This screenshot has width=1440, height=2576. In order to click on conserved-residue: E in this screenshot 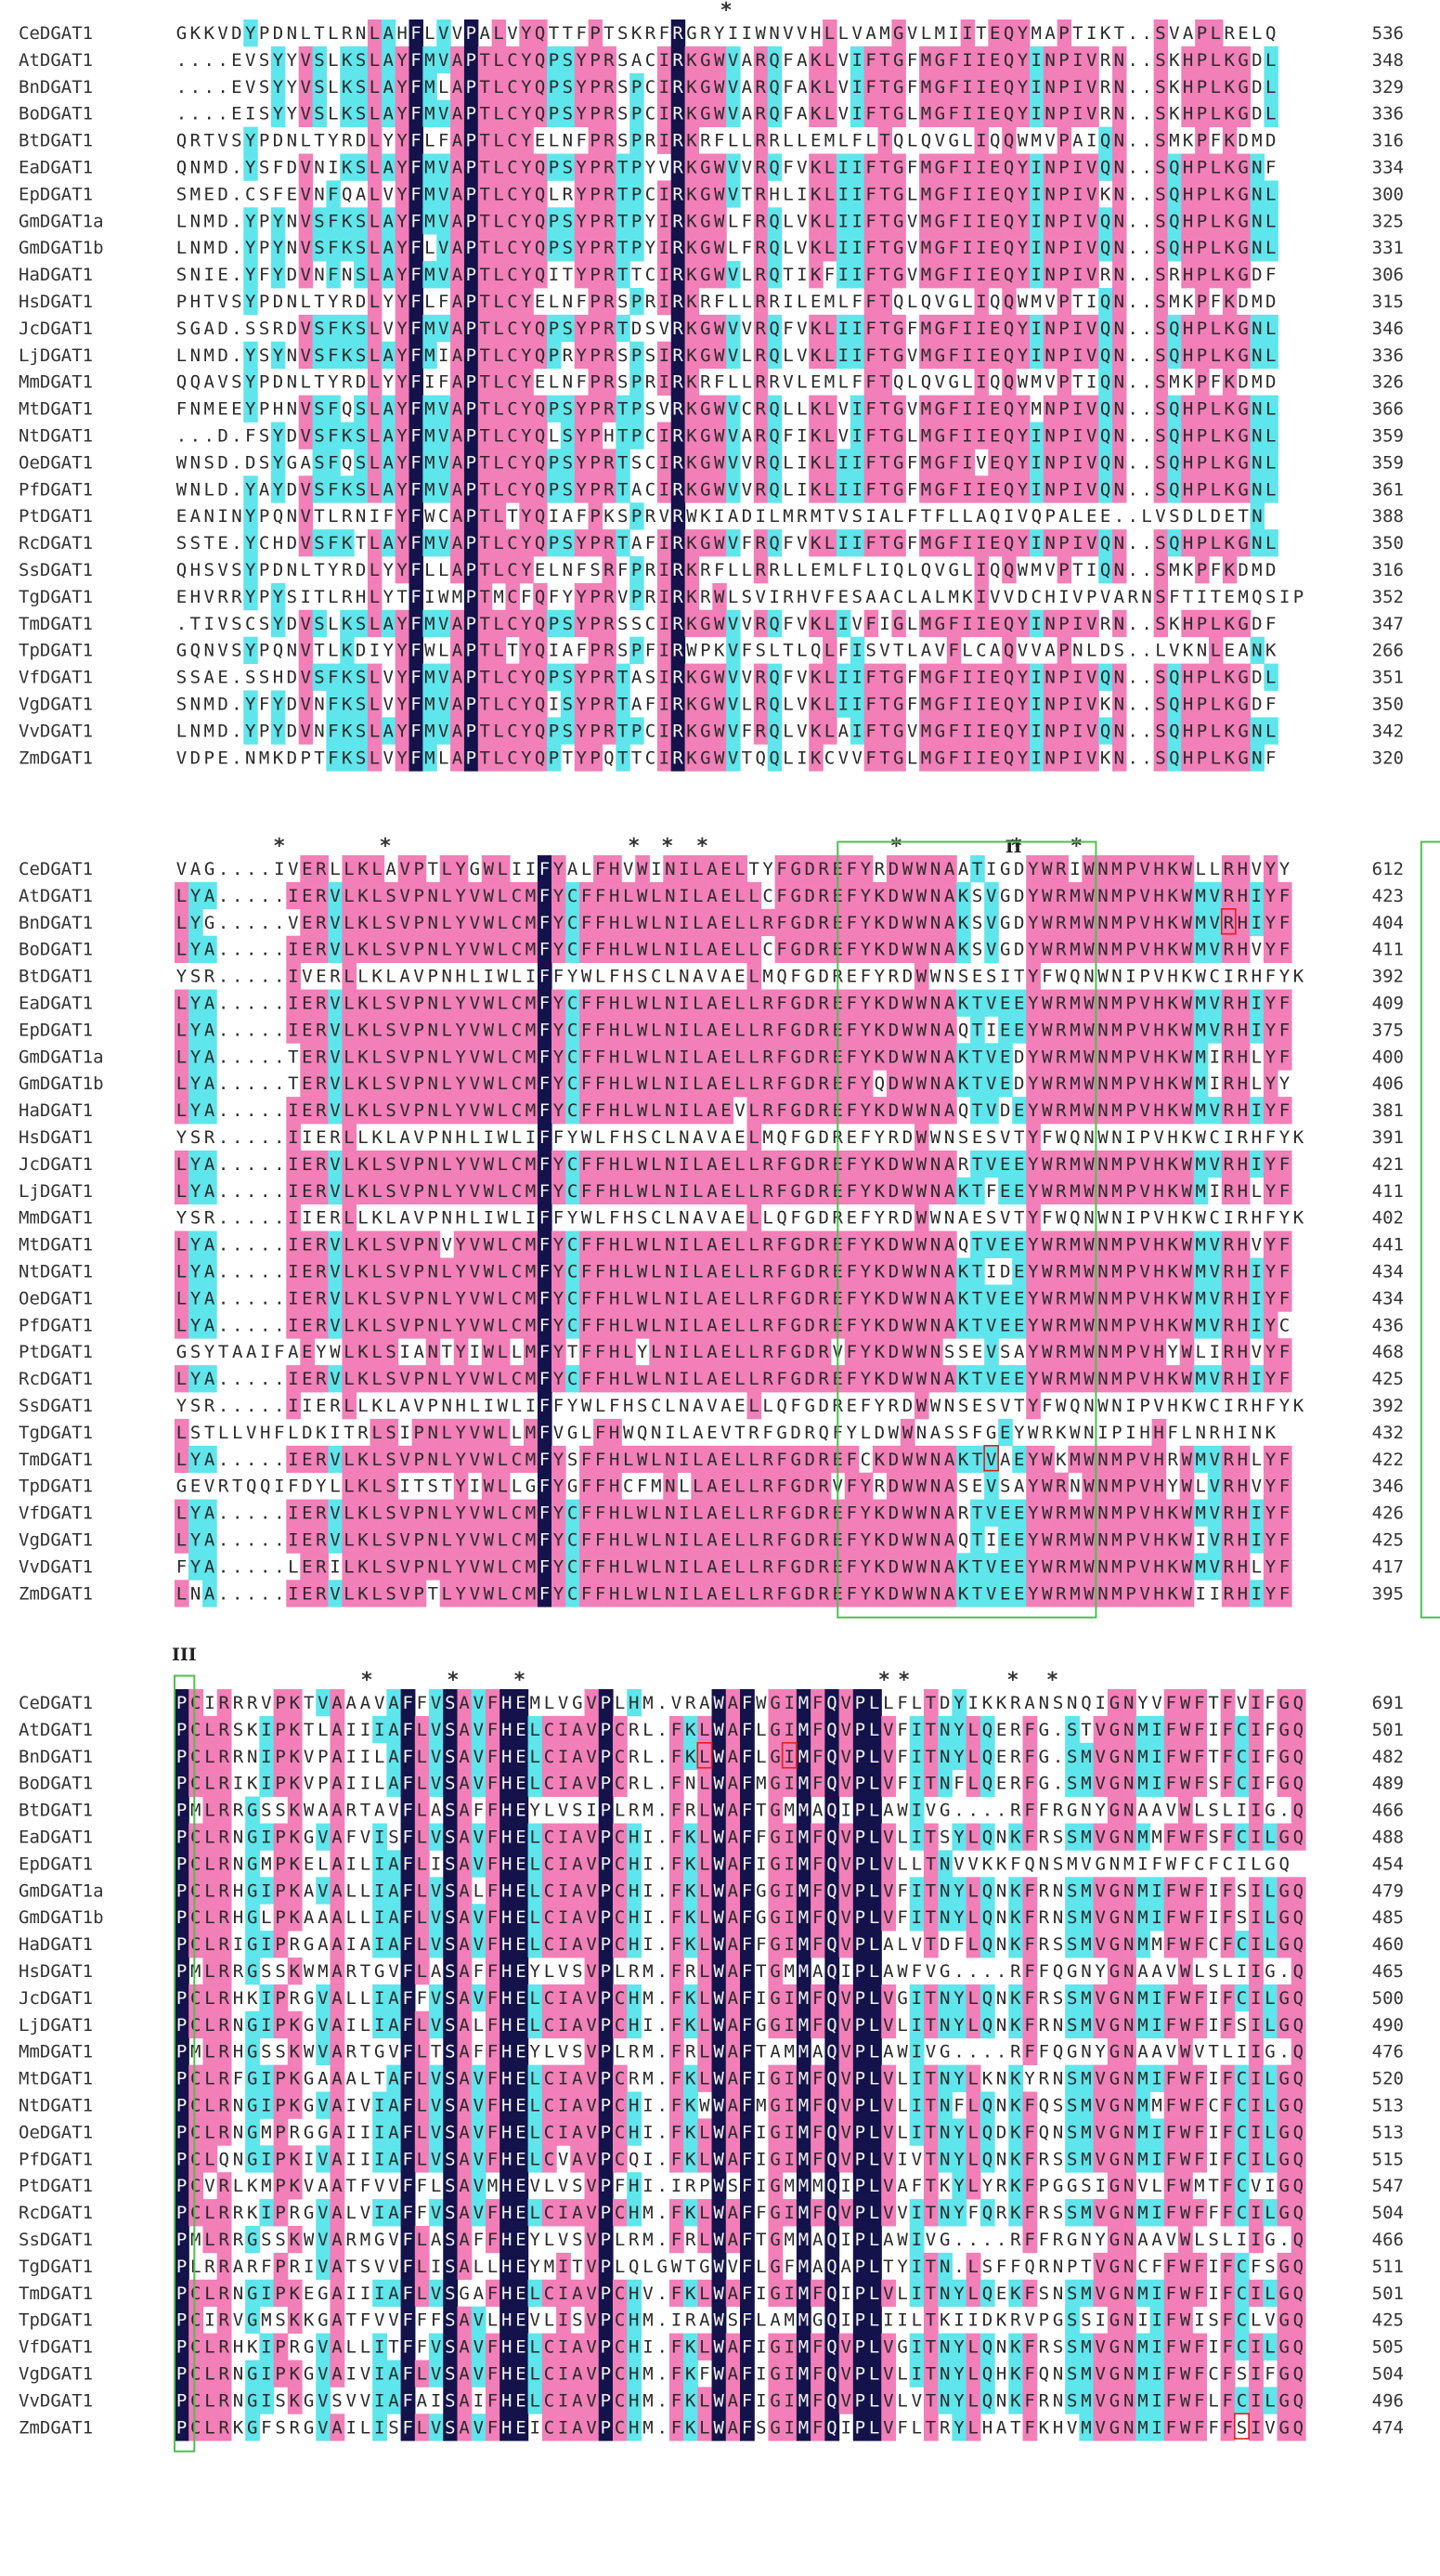, I will do `click(520, 1730)`.